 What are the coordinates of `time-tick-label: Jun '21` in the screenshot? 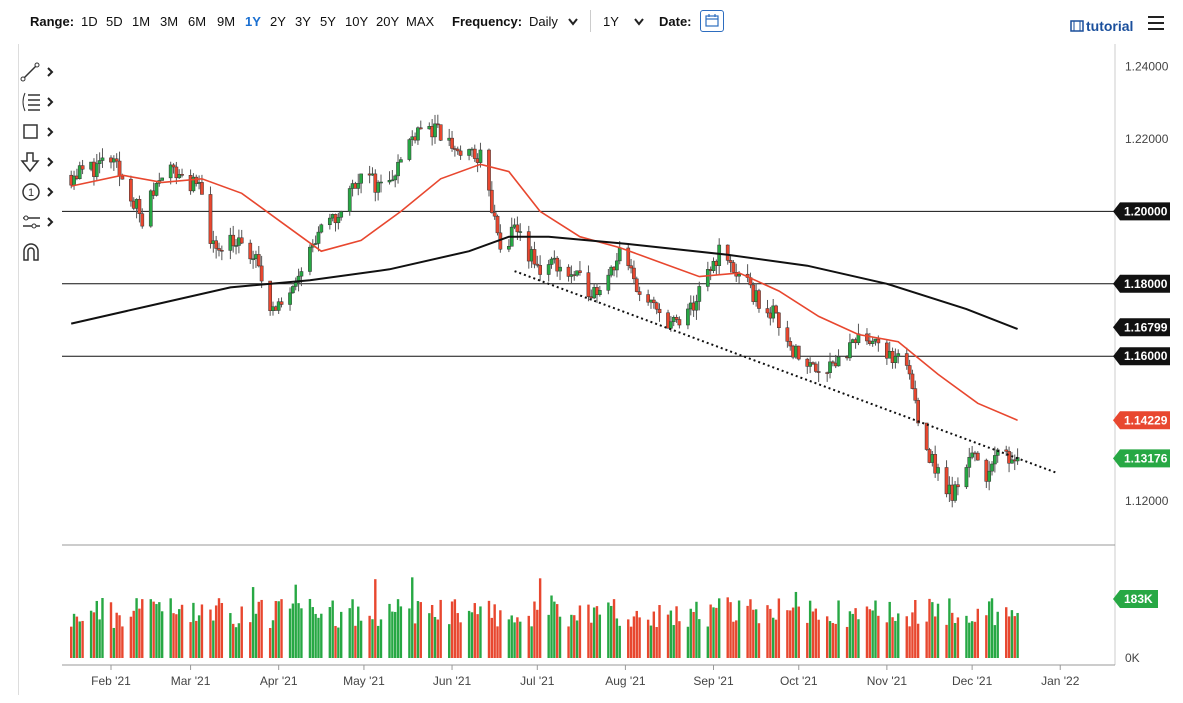 It's located at (452, 681).